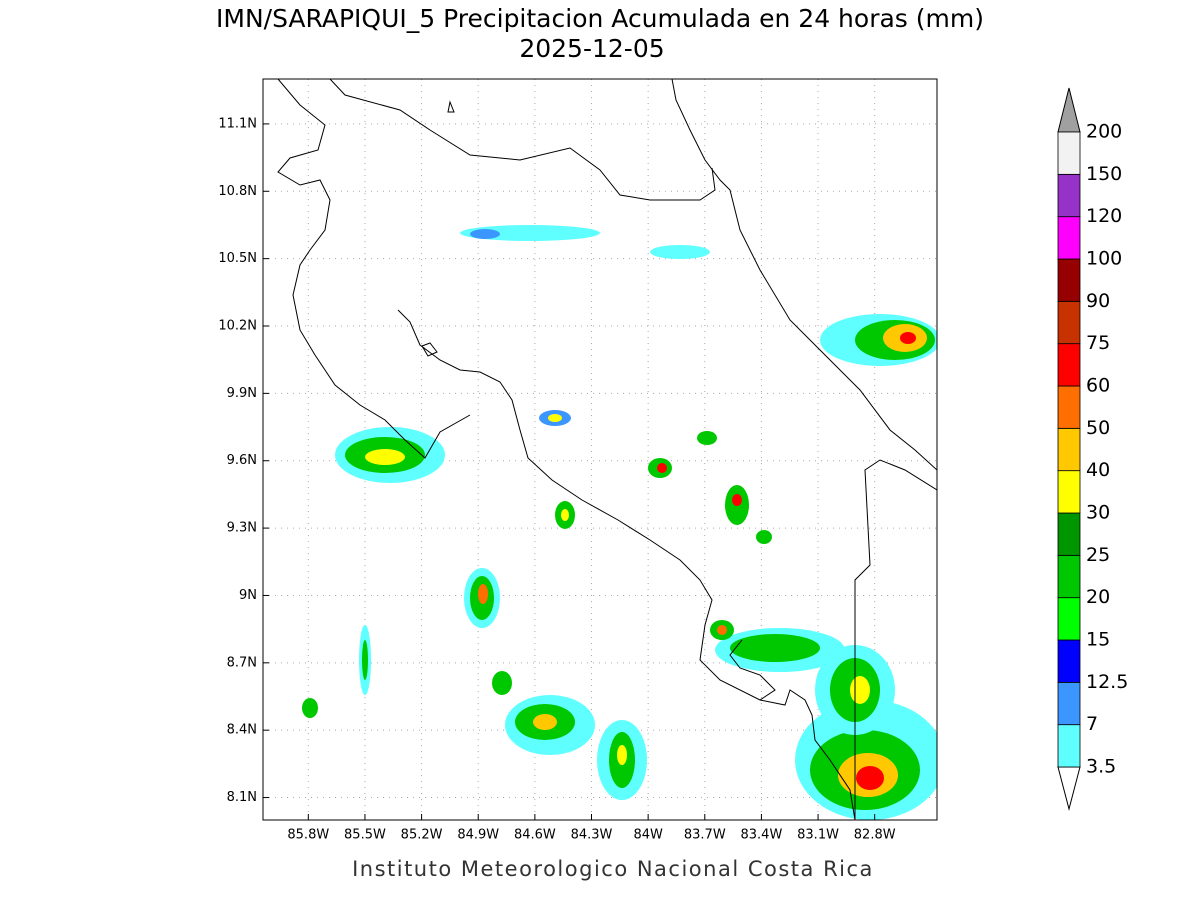 This screenshot has height=904, width=1200. I want to click on subtitle: 2025-12-05, so click(591, 48).